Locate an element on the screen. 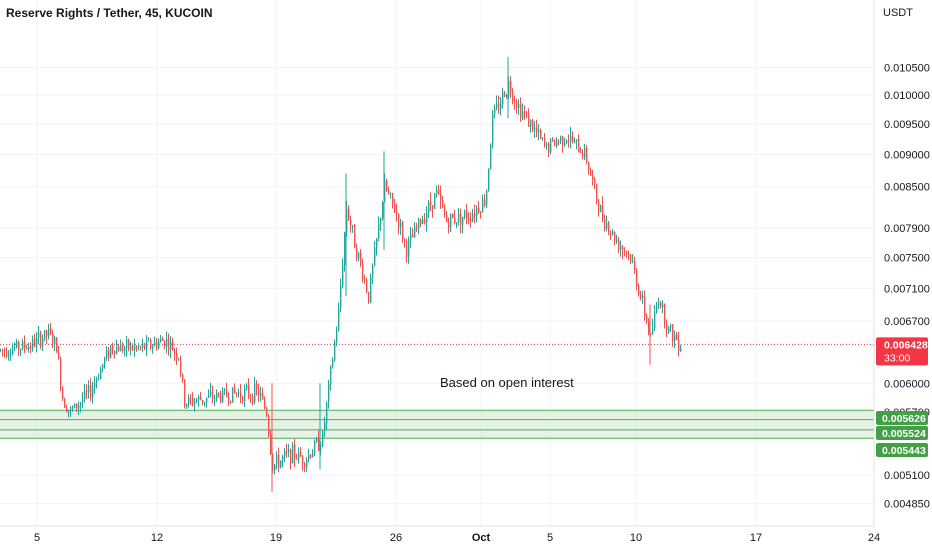 The width and height of the screenshot is (932, 550). current-price-value: 0.006428 is located at coordinates (906, 345).